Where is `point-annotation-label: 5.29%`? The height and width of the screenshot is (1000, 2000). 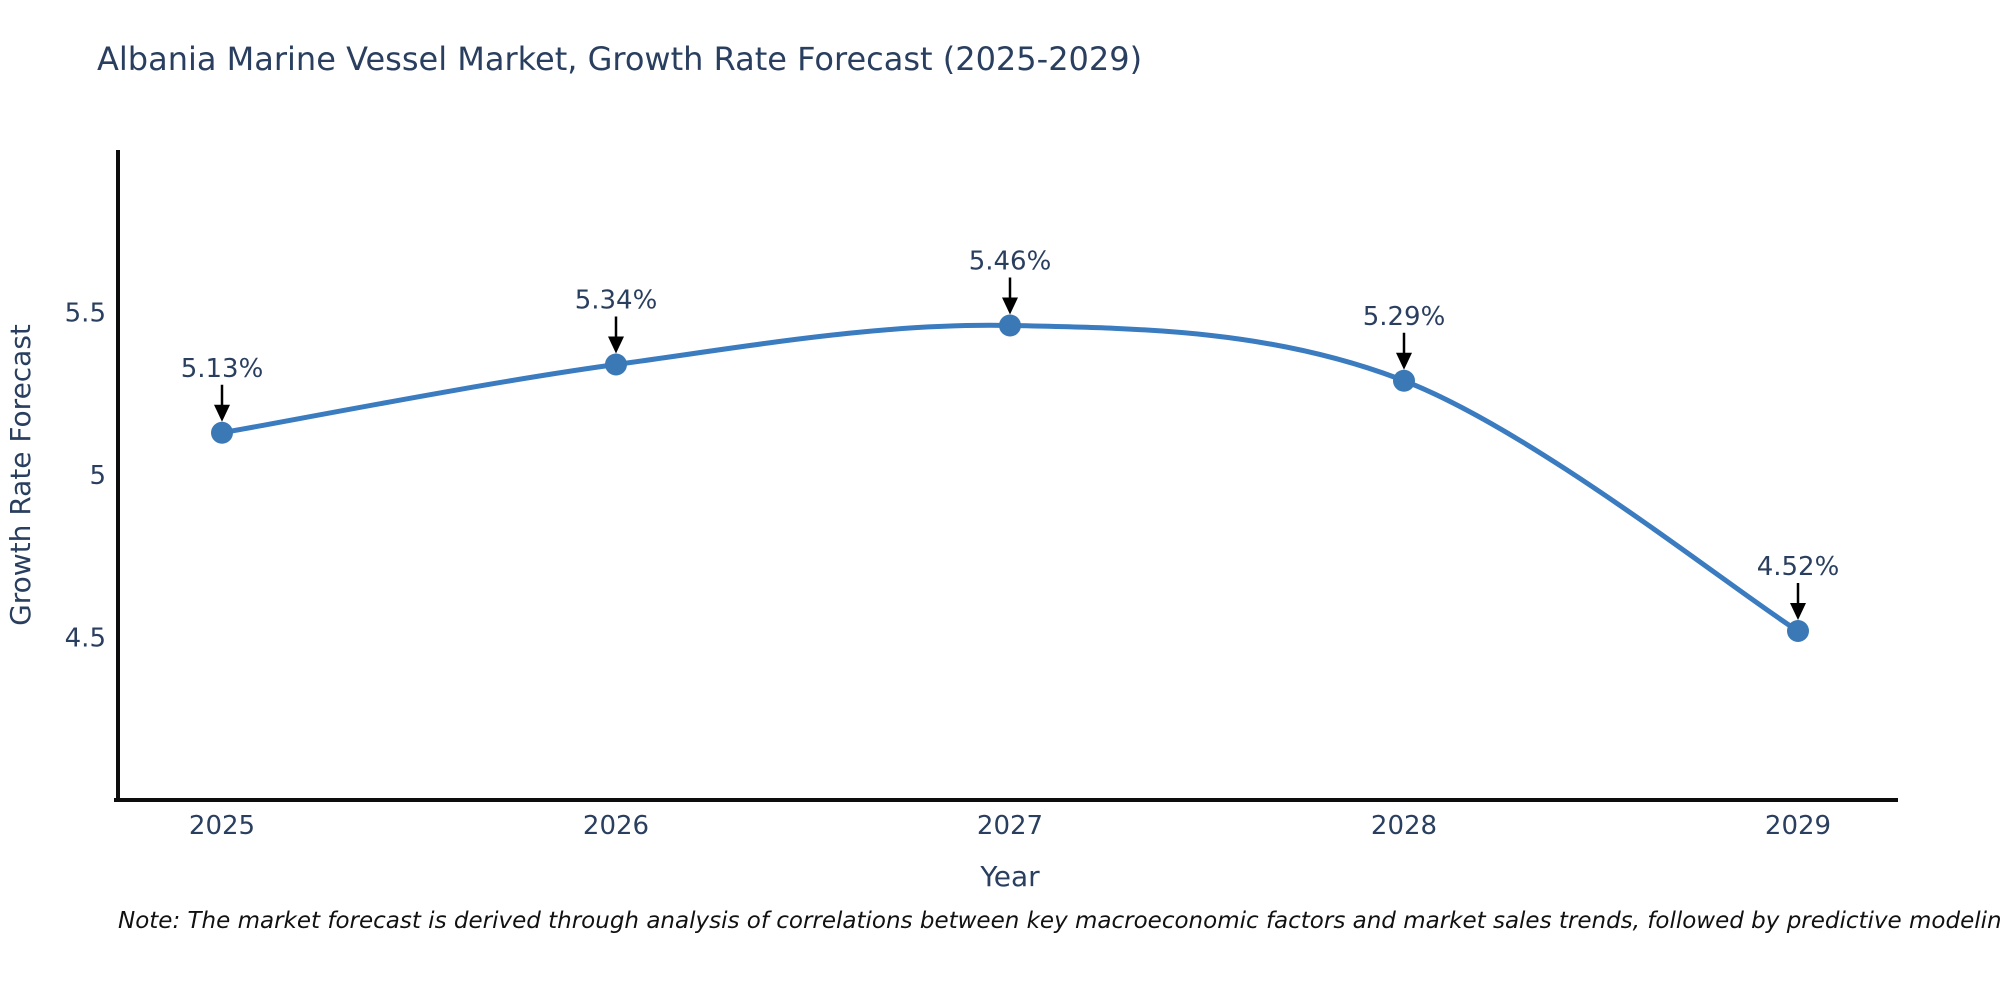 point-annotation-label: 5.29% is located at coordinates (1404, 317).